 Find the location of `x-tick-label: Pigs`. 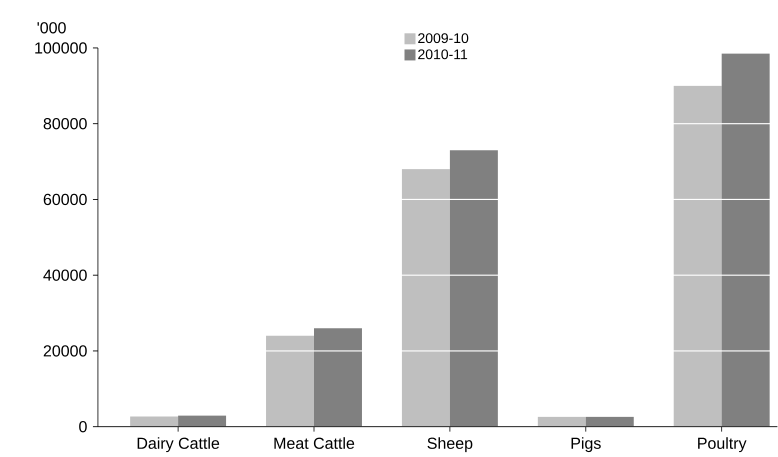

x-tick-label: Pigs is located at coordinates (586, 444).